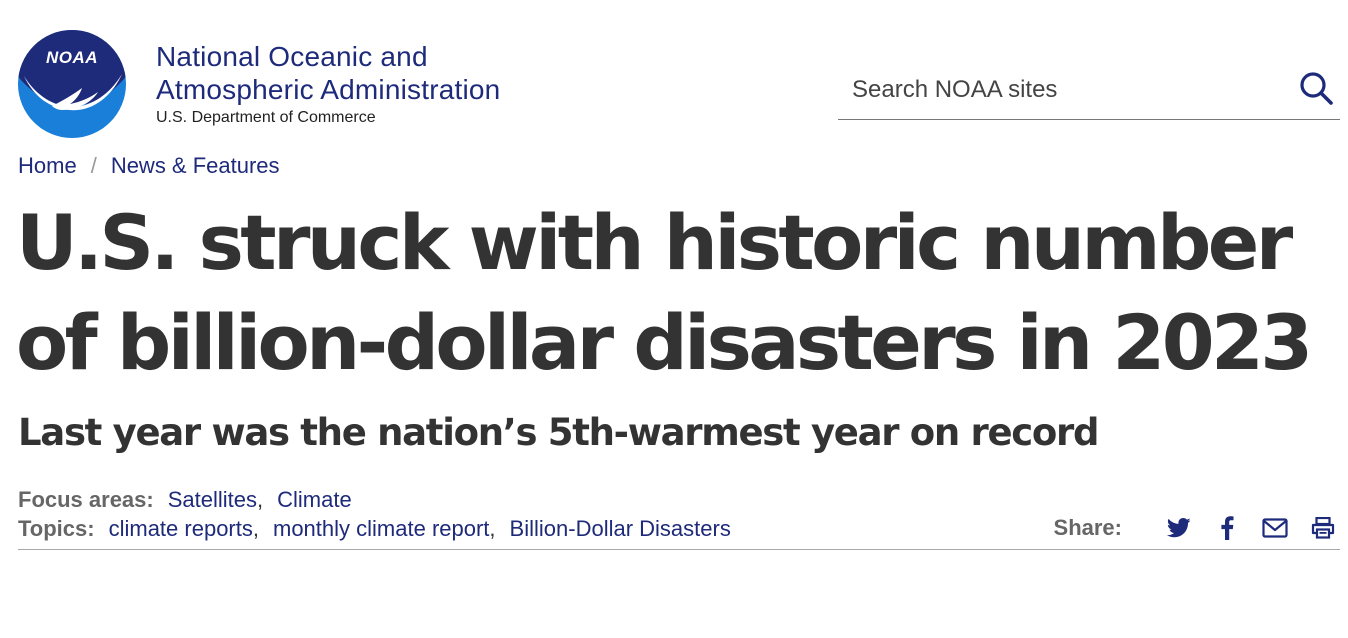 The image size is (1348, 638). I want to click on org-department: U.S. Department of Commerce, so click(266, 117).